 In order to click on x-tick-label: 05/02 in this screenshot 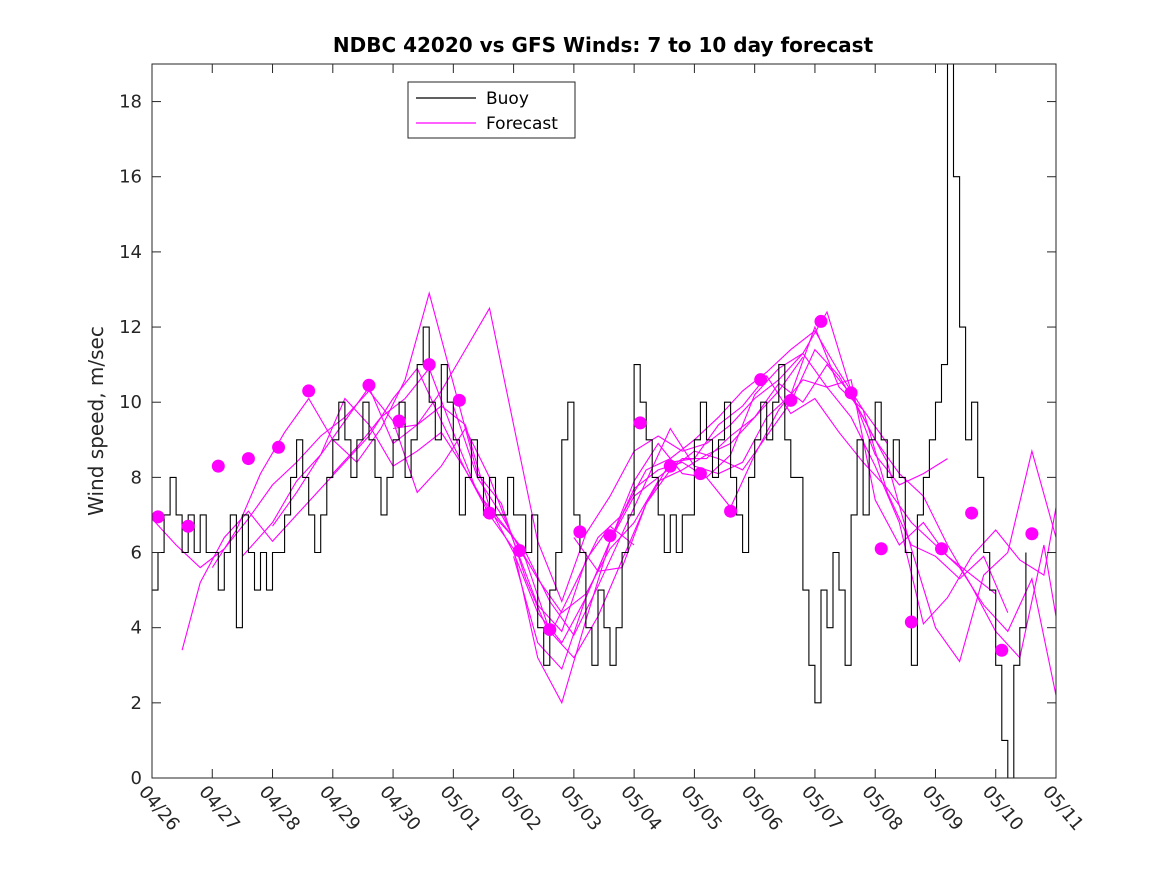, I will do `click(520, 808)`.